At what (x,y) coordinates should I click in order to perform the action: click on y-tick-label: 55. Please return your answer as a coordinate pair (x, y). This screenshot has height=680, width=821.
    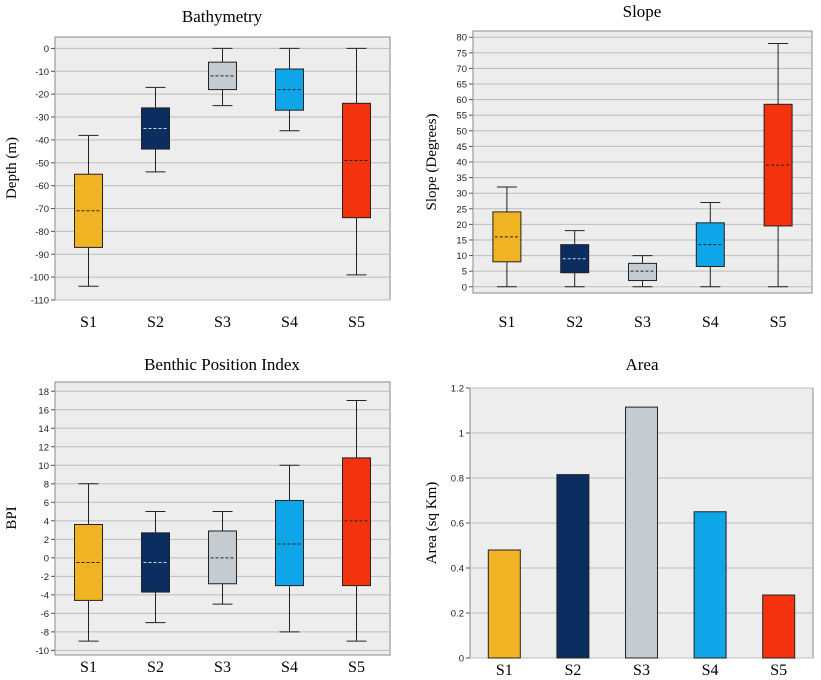
    Looking at the image, I should click on (461, 116).